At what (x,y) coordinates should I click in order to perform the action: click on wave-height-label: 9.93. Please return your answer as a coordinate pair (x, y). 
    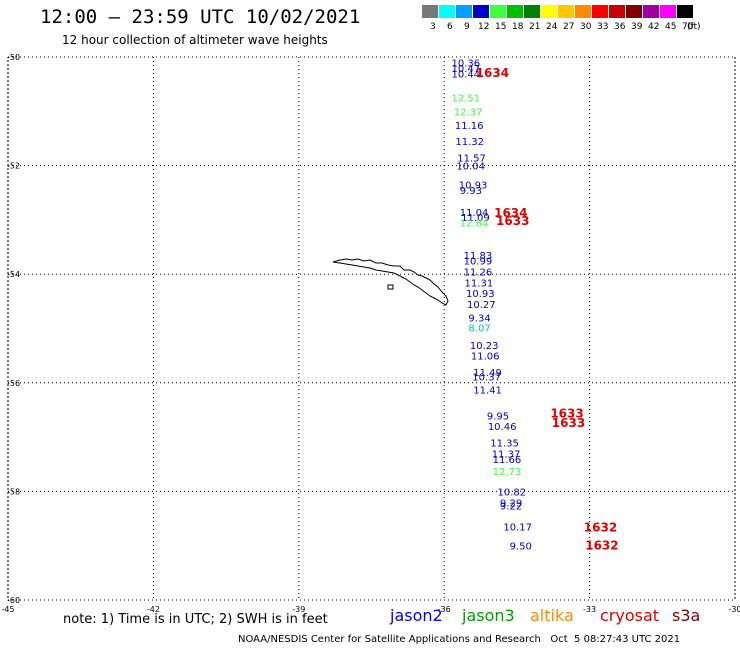
    Looking at the image, I should click on (471, 191).